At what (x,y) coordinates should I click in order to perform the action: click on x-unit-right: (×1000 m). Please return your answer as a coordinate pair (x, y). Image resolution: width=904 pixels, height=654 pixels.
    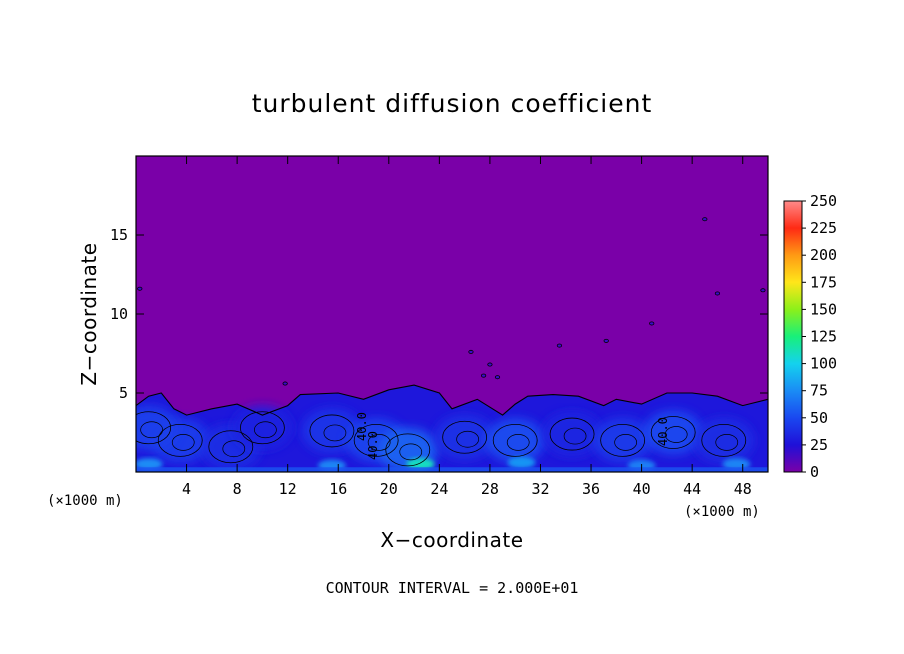
    Looking at the image, I should click on (722, 512).